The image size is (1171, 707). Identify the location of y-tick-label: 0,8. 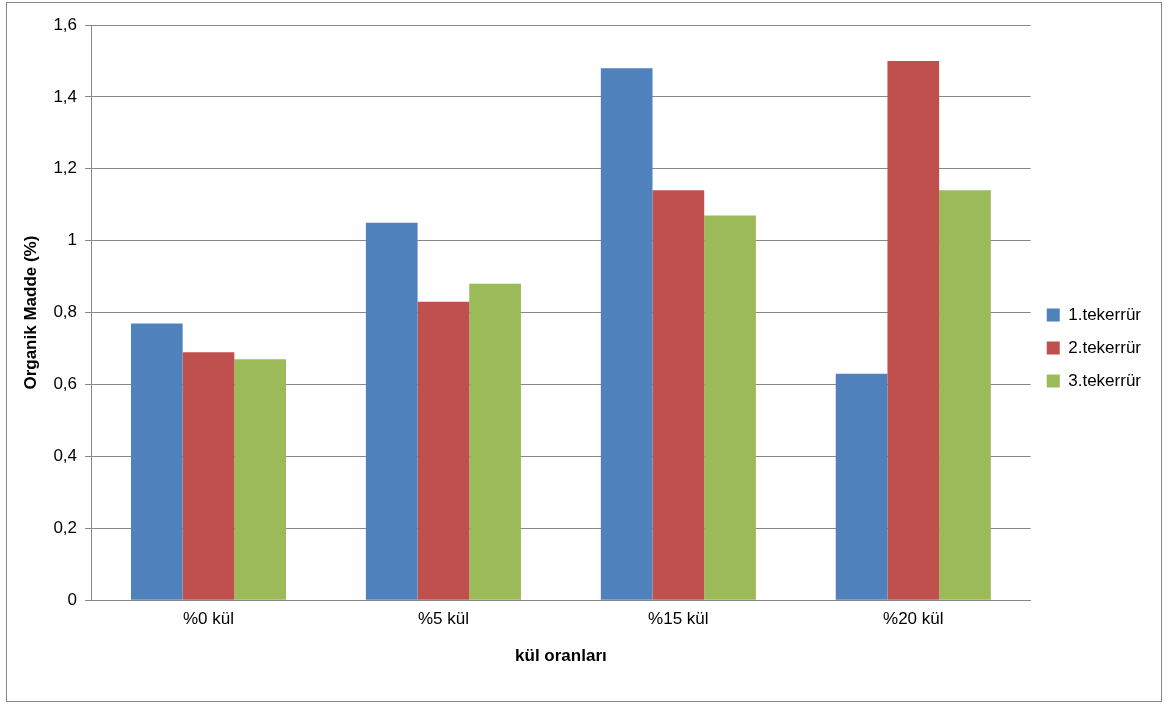
(65, 312).